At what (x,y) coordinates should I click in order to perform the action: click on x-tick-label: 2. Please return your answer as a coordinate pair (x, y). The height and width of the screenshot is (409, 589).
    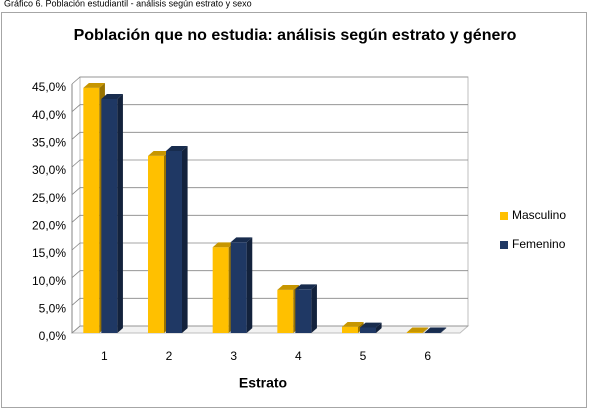
    Looking at the image, I should click on (169, 356).